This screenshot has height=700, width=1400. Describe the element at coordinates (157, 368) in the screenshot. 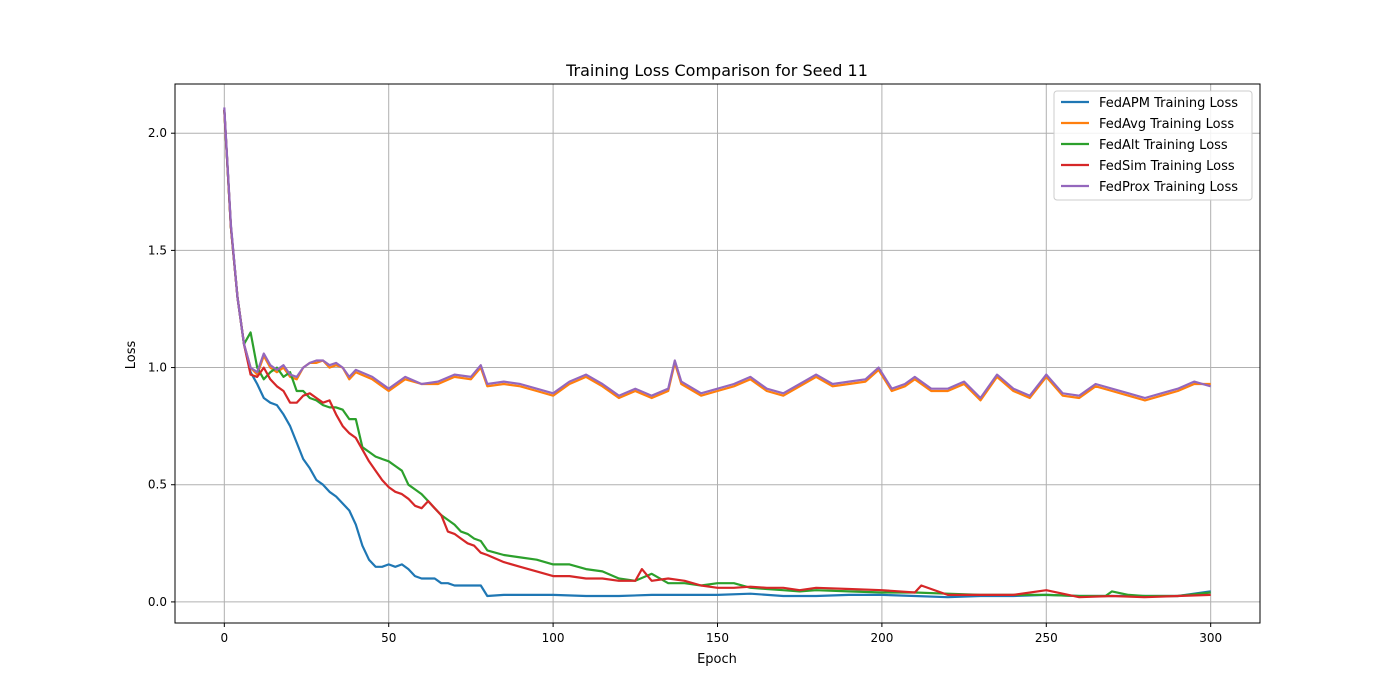

I see `y-tick-label: 1.0` at that location.